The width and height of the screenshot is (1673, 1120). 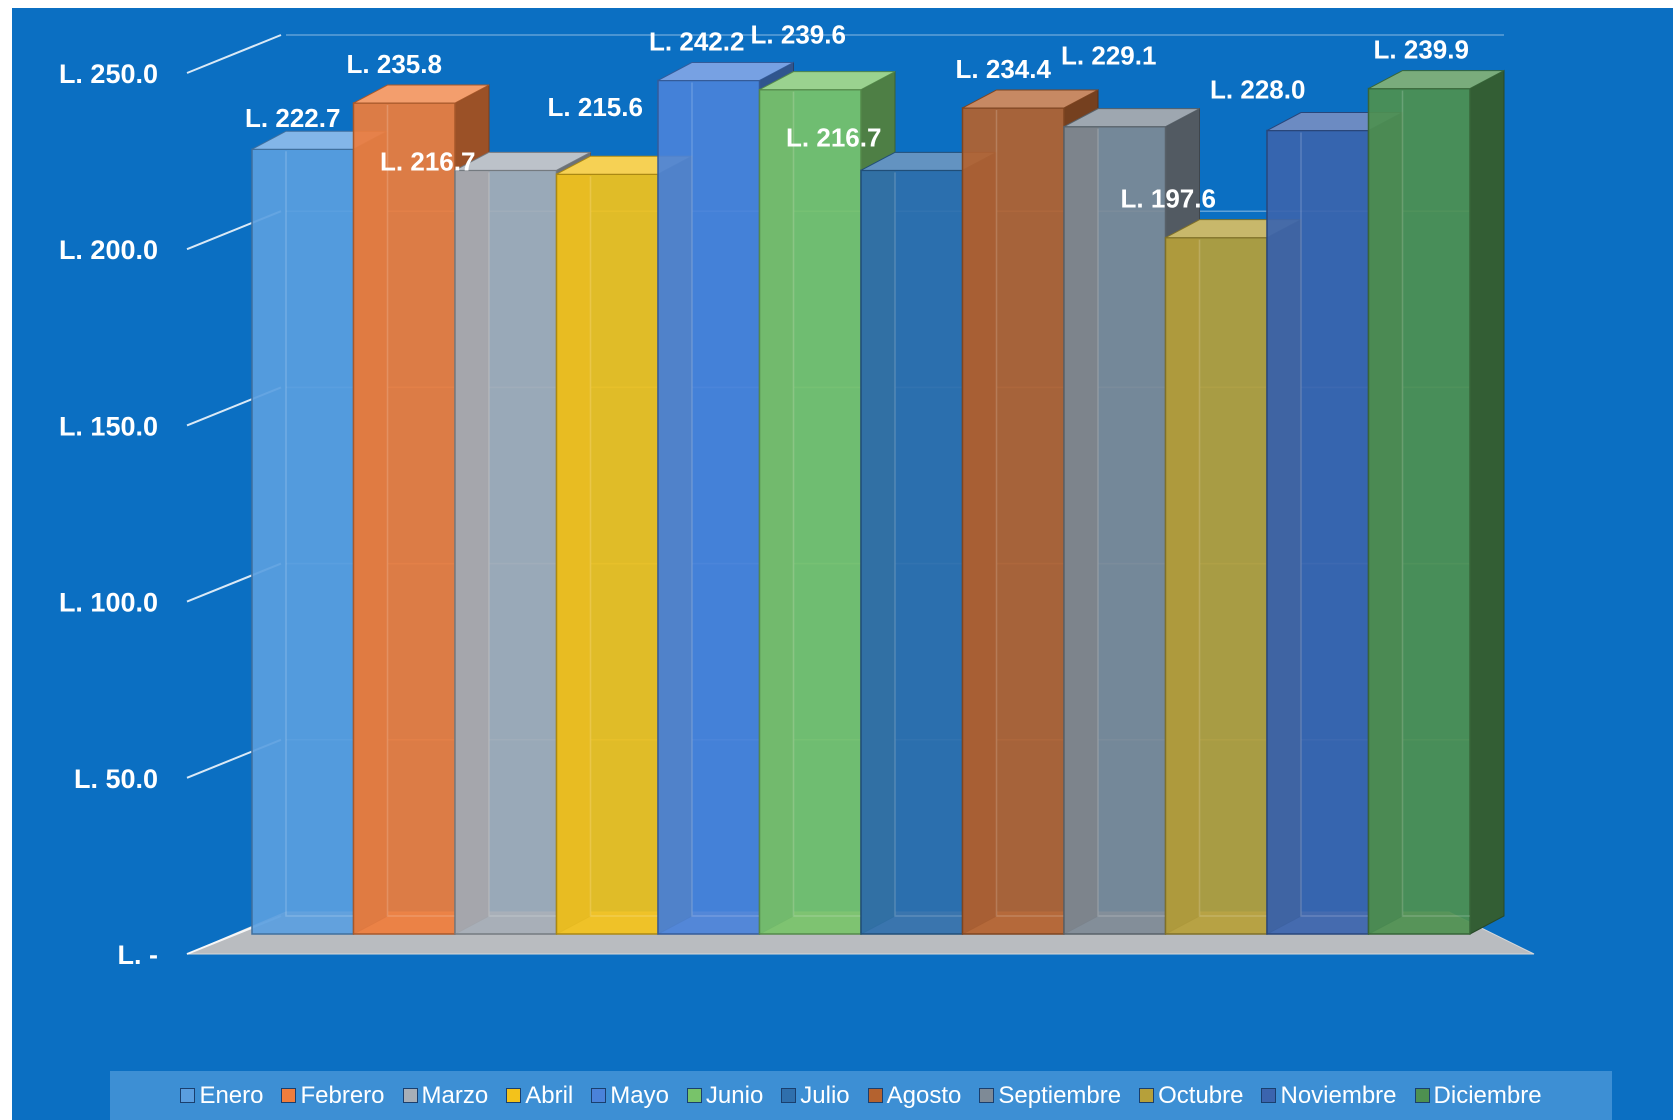 What do you see at coordinates (1108, 56) in the screenshot?
I see `data-label-septiembre: L. 229.1` at bounding box center [1108, 56].